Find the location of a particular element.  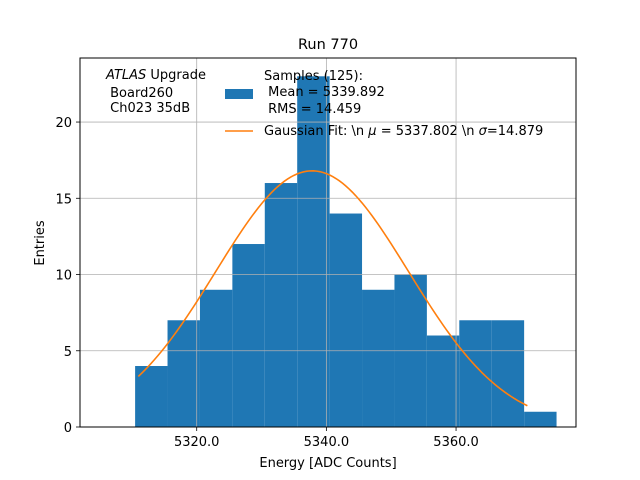

y-tick-label: 10 is located at coordinates (63, 276).